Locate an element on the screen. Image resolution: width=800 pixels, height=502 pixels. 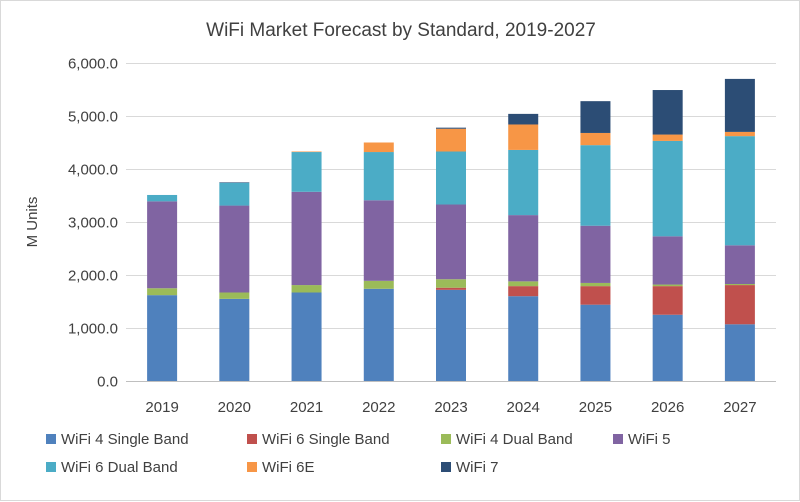
x-tick-label: 2023 is located at coordinates (450, 407).